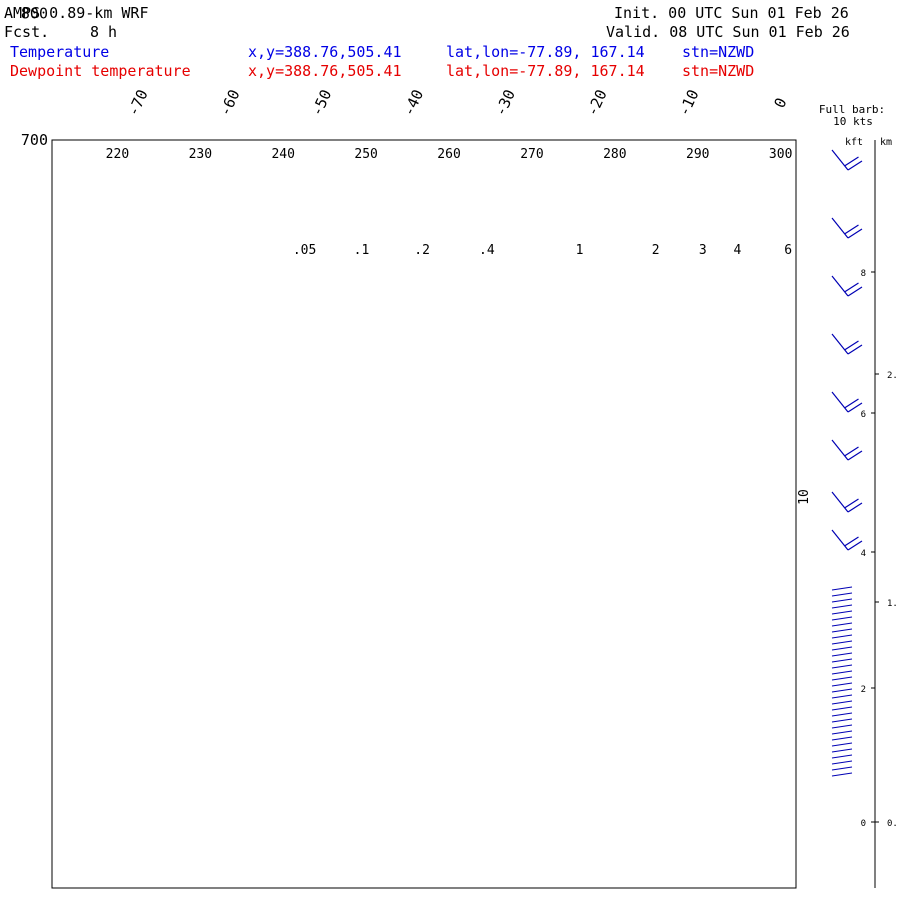 This screenshot has width=900, height=900. I want to click on dry-adiabat-label: 270, so click(531, 154).